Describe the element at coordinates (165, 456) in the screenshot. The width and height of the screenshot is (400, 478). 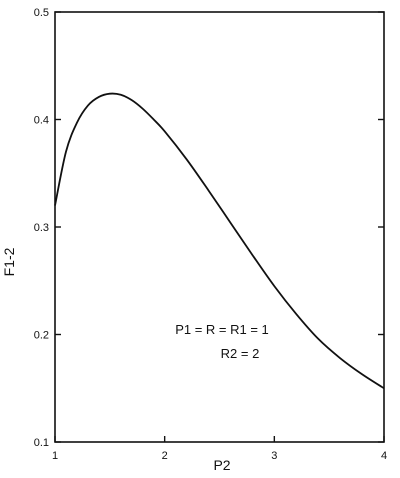
I see `x-tick-label: 2` at that location.